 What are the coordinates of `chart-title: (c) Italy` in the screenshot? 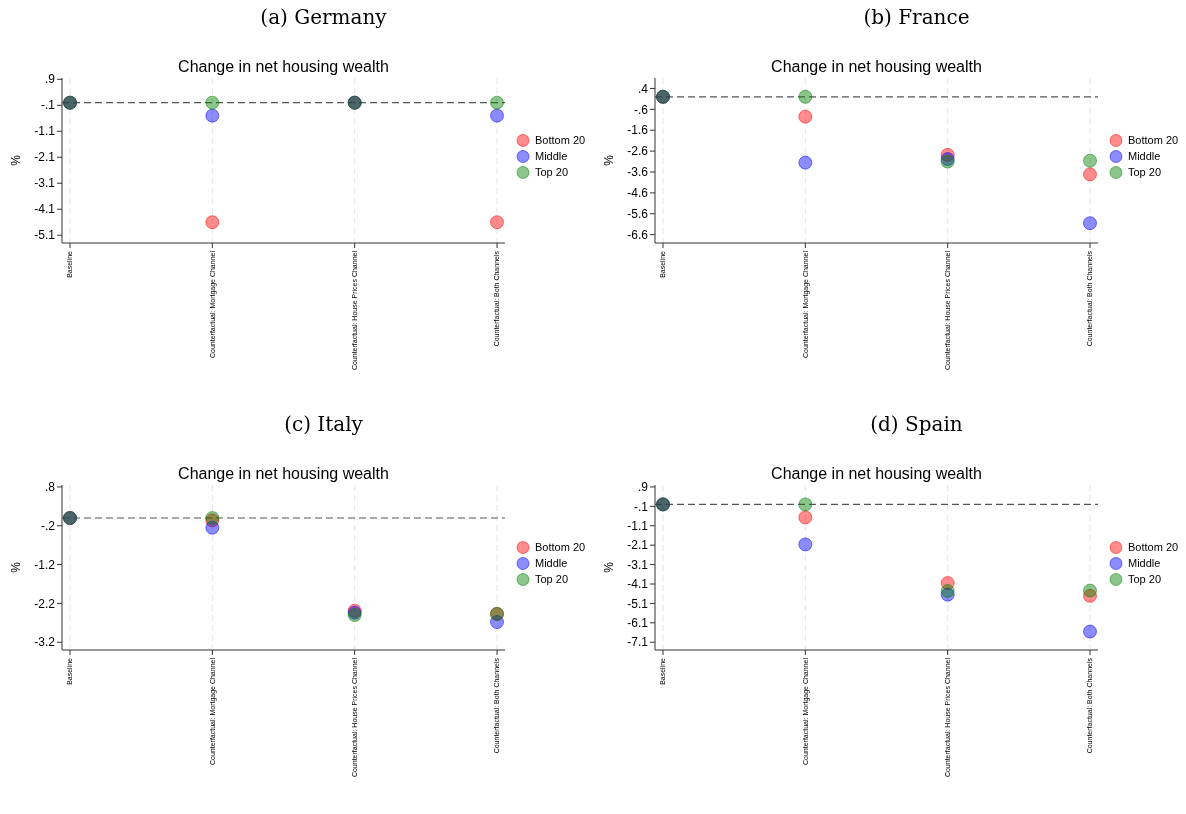 It's located at (324, 424).